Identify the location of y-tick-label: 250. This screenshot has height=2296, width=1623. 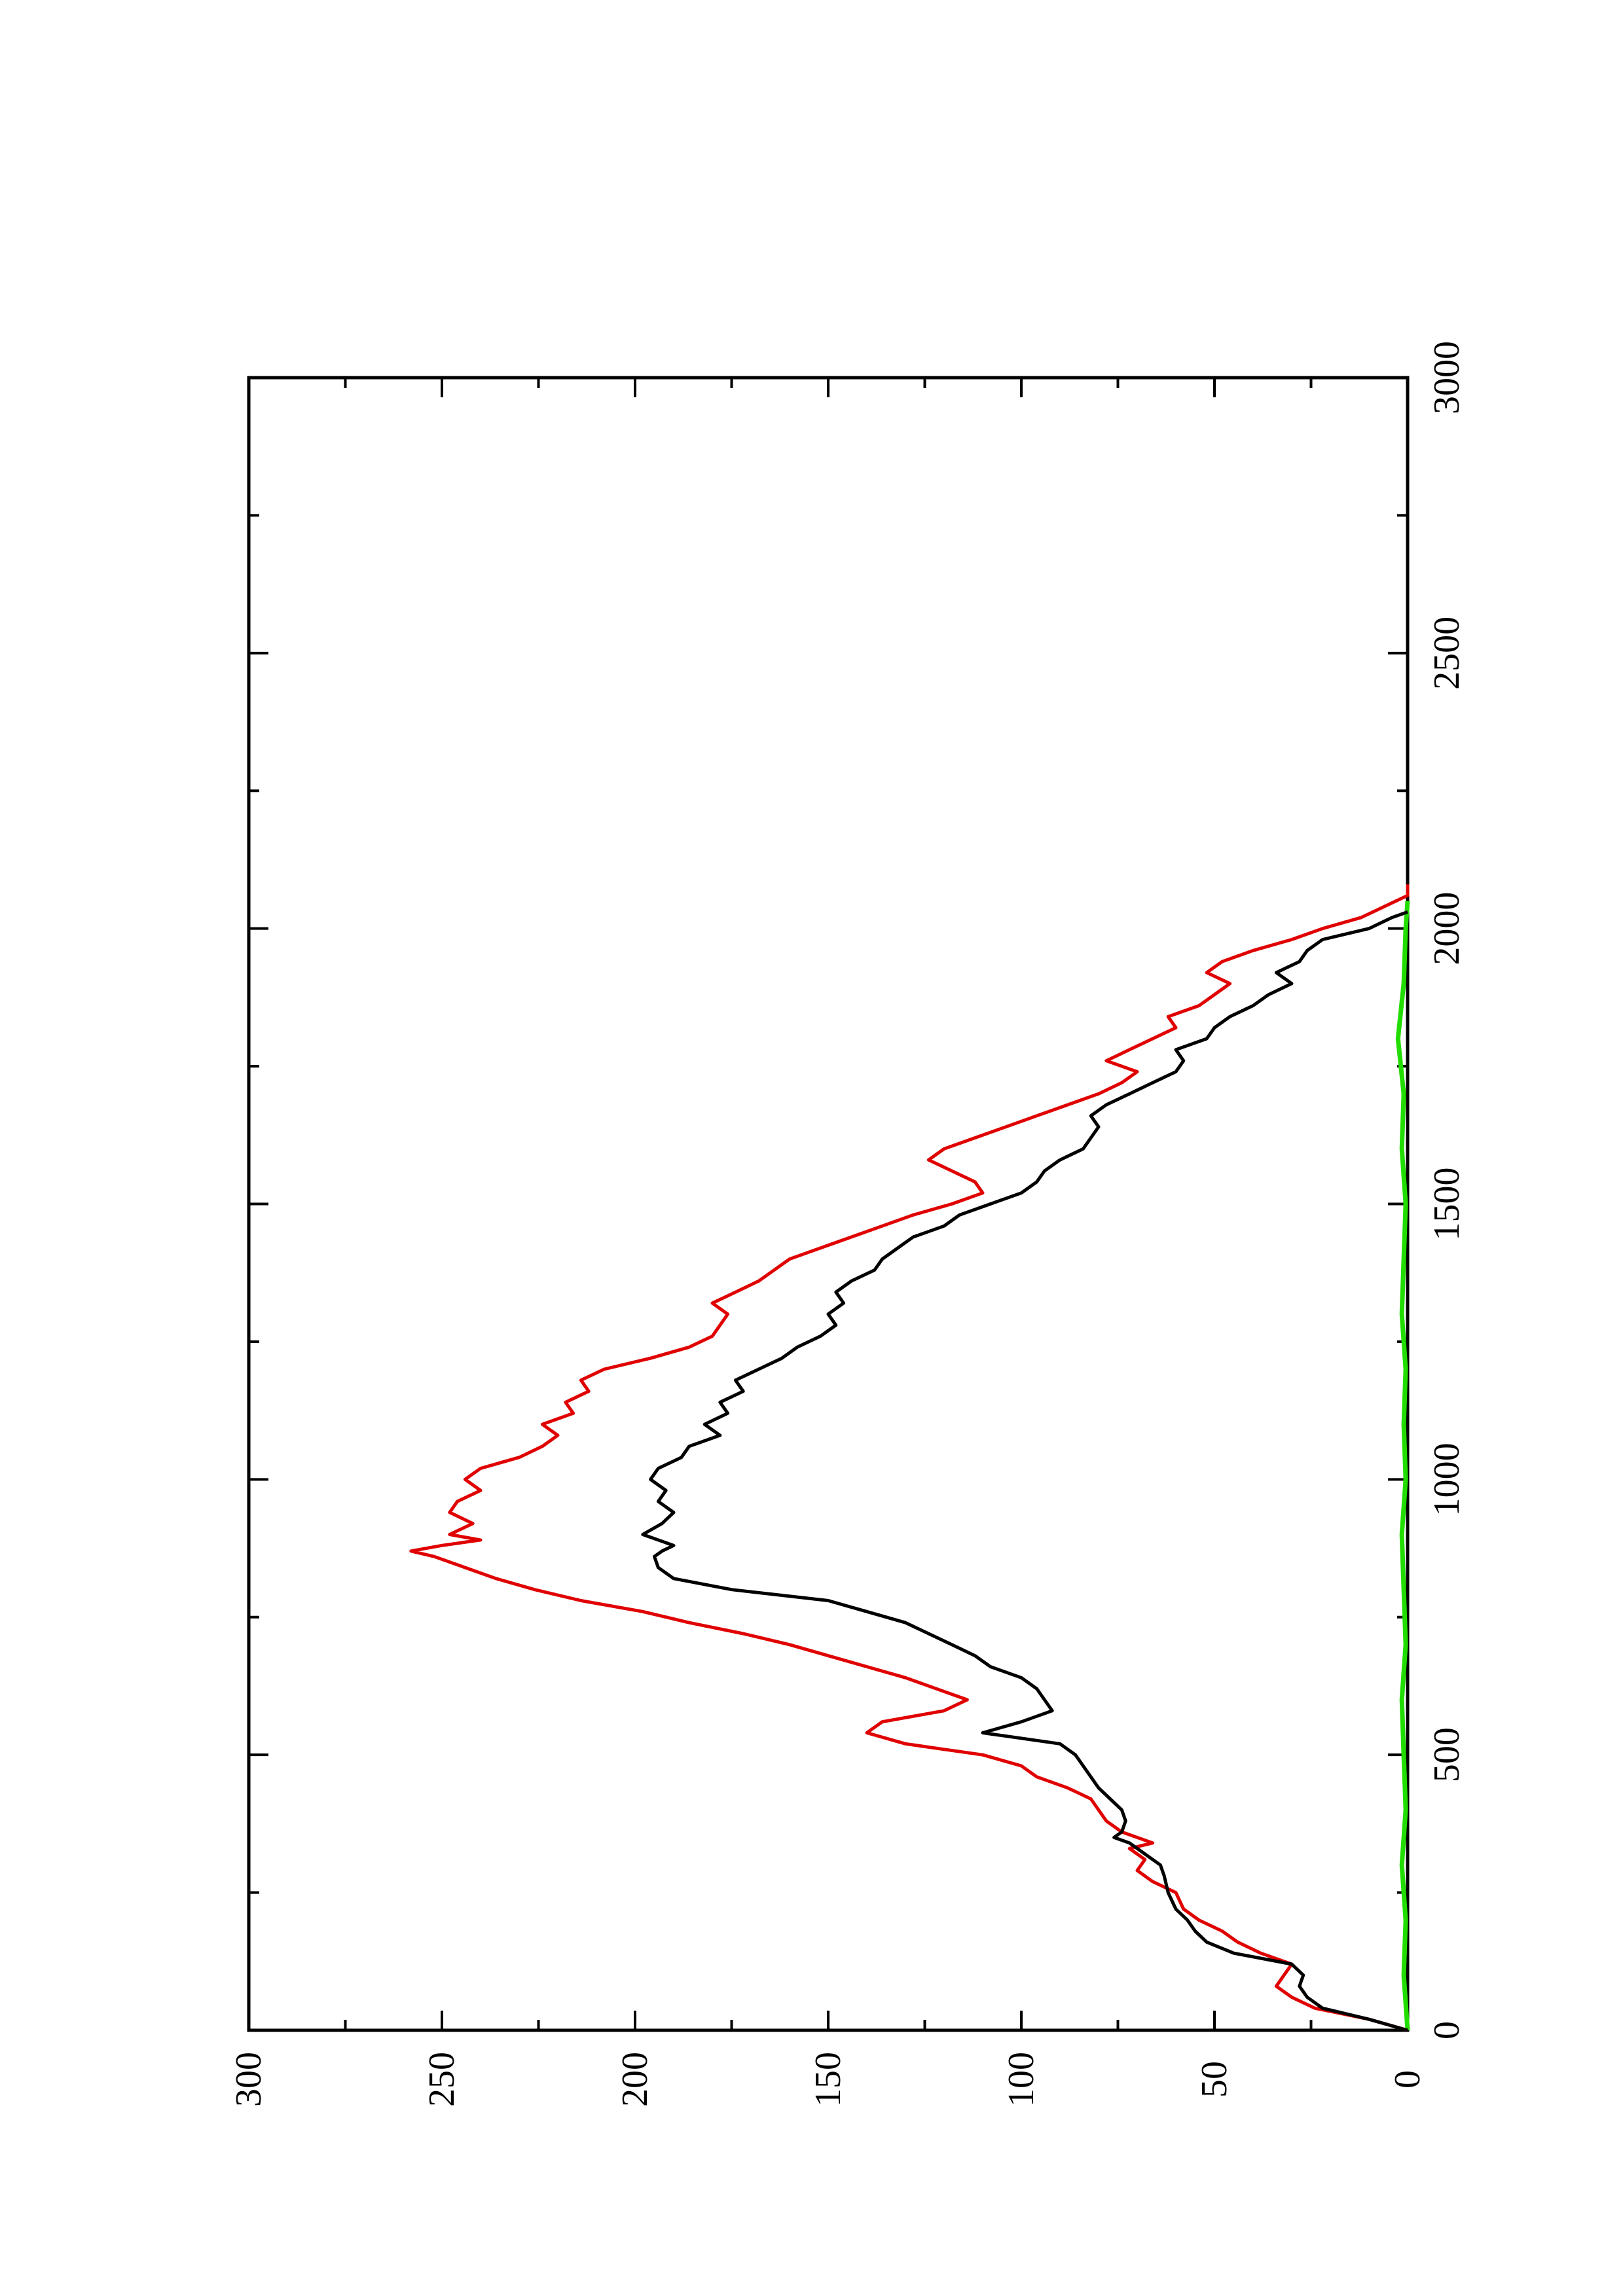
(442, 2079).